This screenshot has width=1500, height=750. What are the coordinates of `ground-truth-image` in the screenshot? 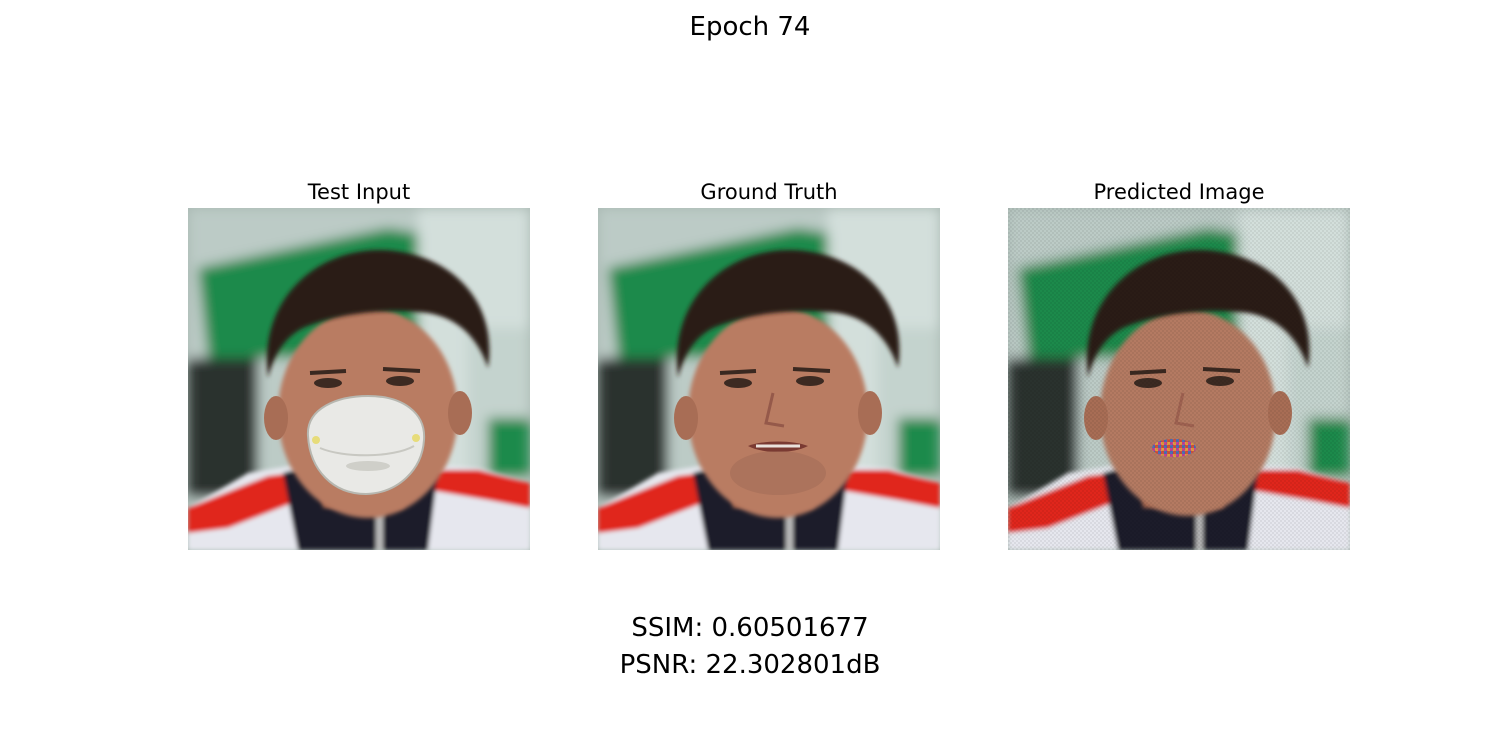 It's located at (769, 379).